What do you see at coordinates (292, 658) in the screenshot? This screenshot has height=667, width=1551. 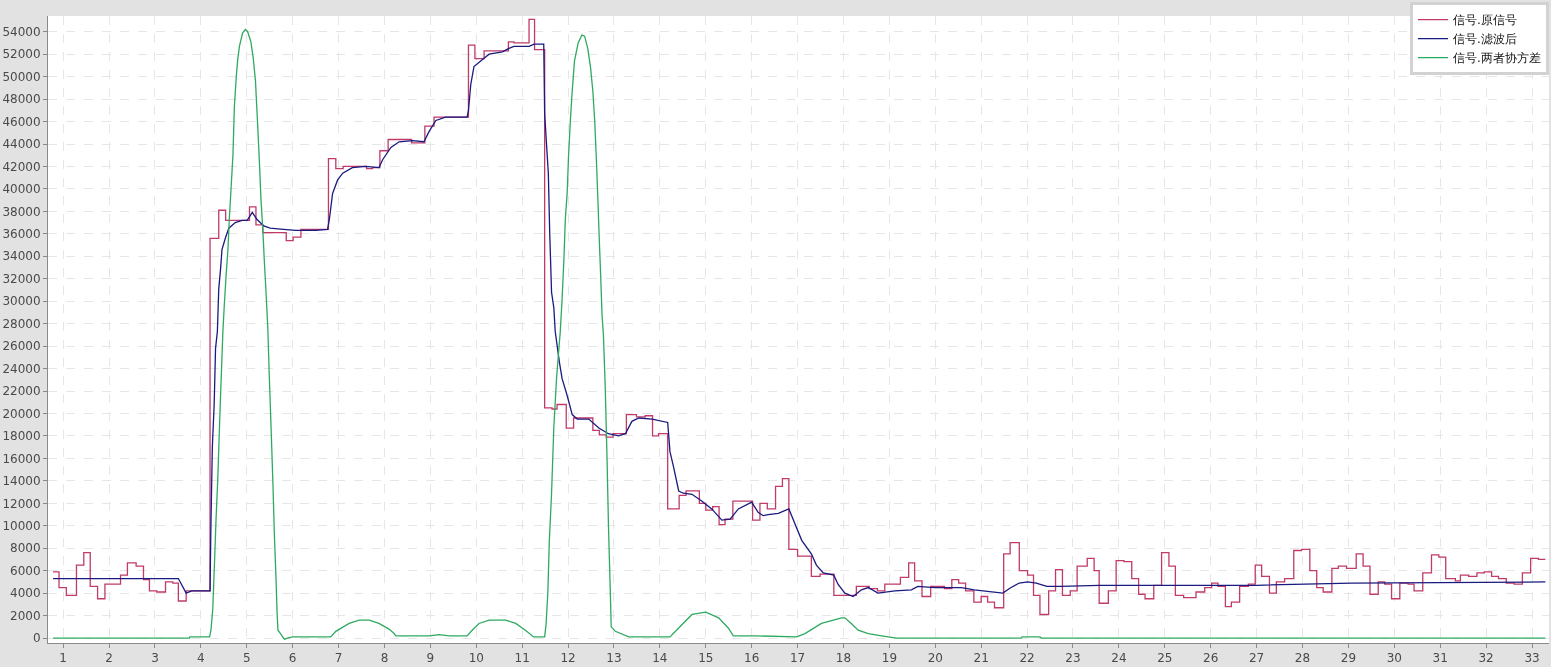 I see `x-tick-label: 6` at bounding box center [292, 658].